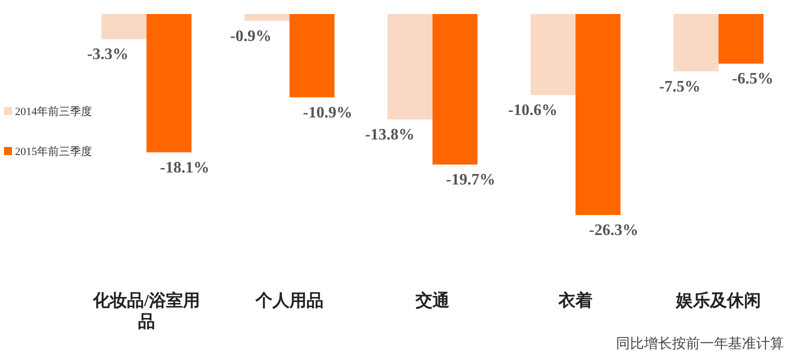 Image resolution: width=792 pixels, height=358 pixels. Describe the element at coordinates (185, 167) in the screenshot. I see `data-label: -18.1%` at that location.